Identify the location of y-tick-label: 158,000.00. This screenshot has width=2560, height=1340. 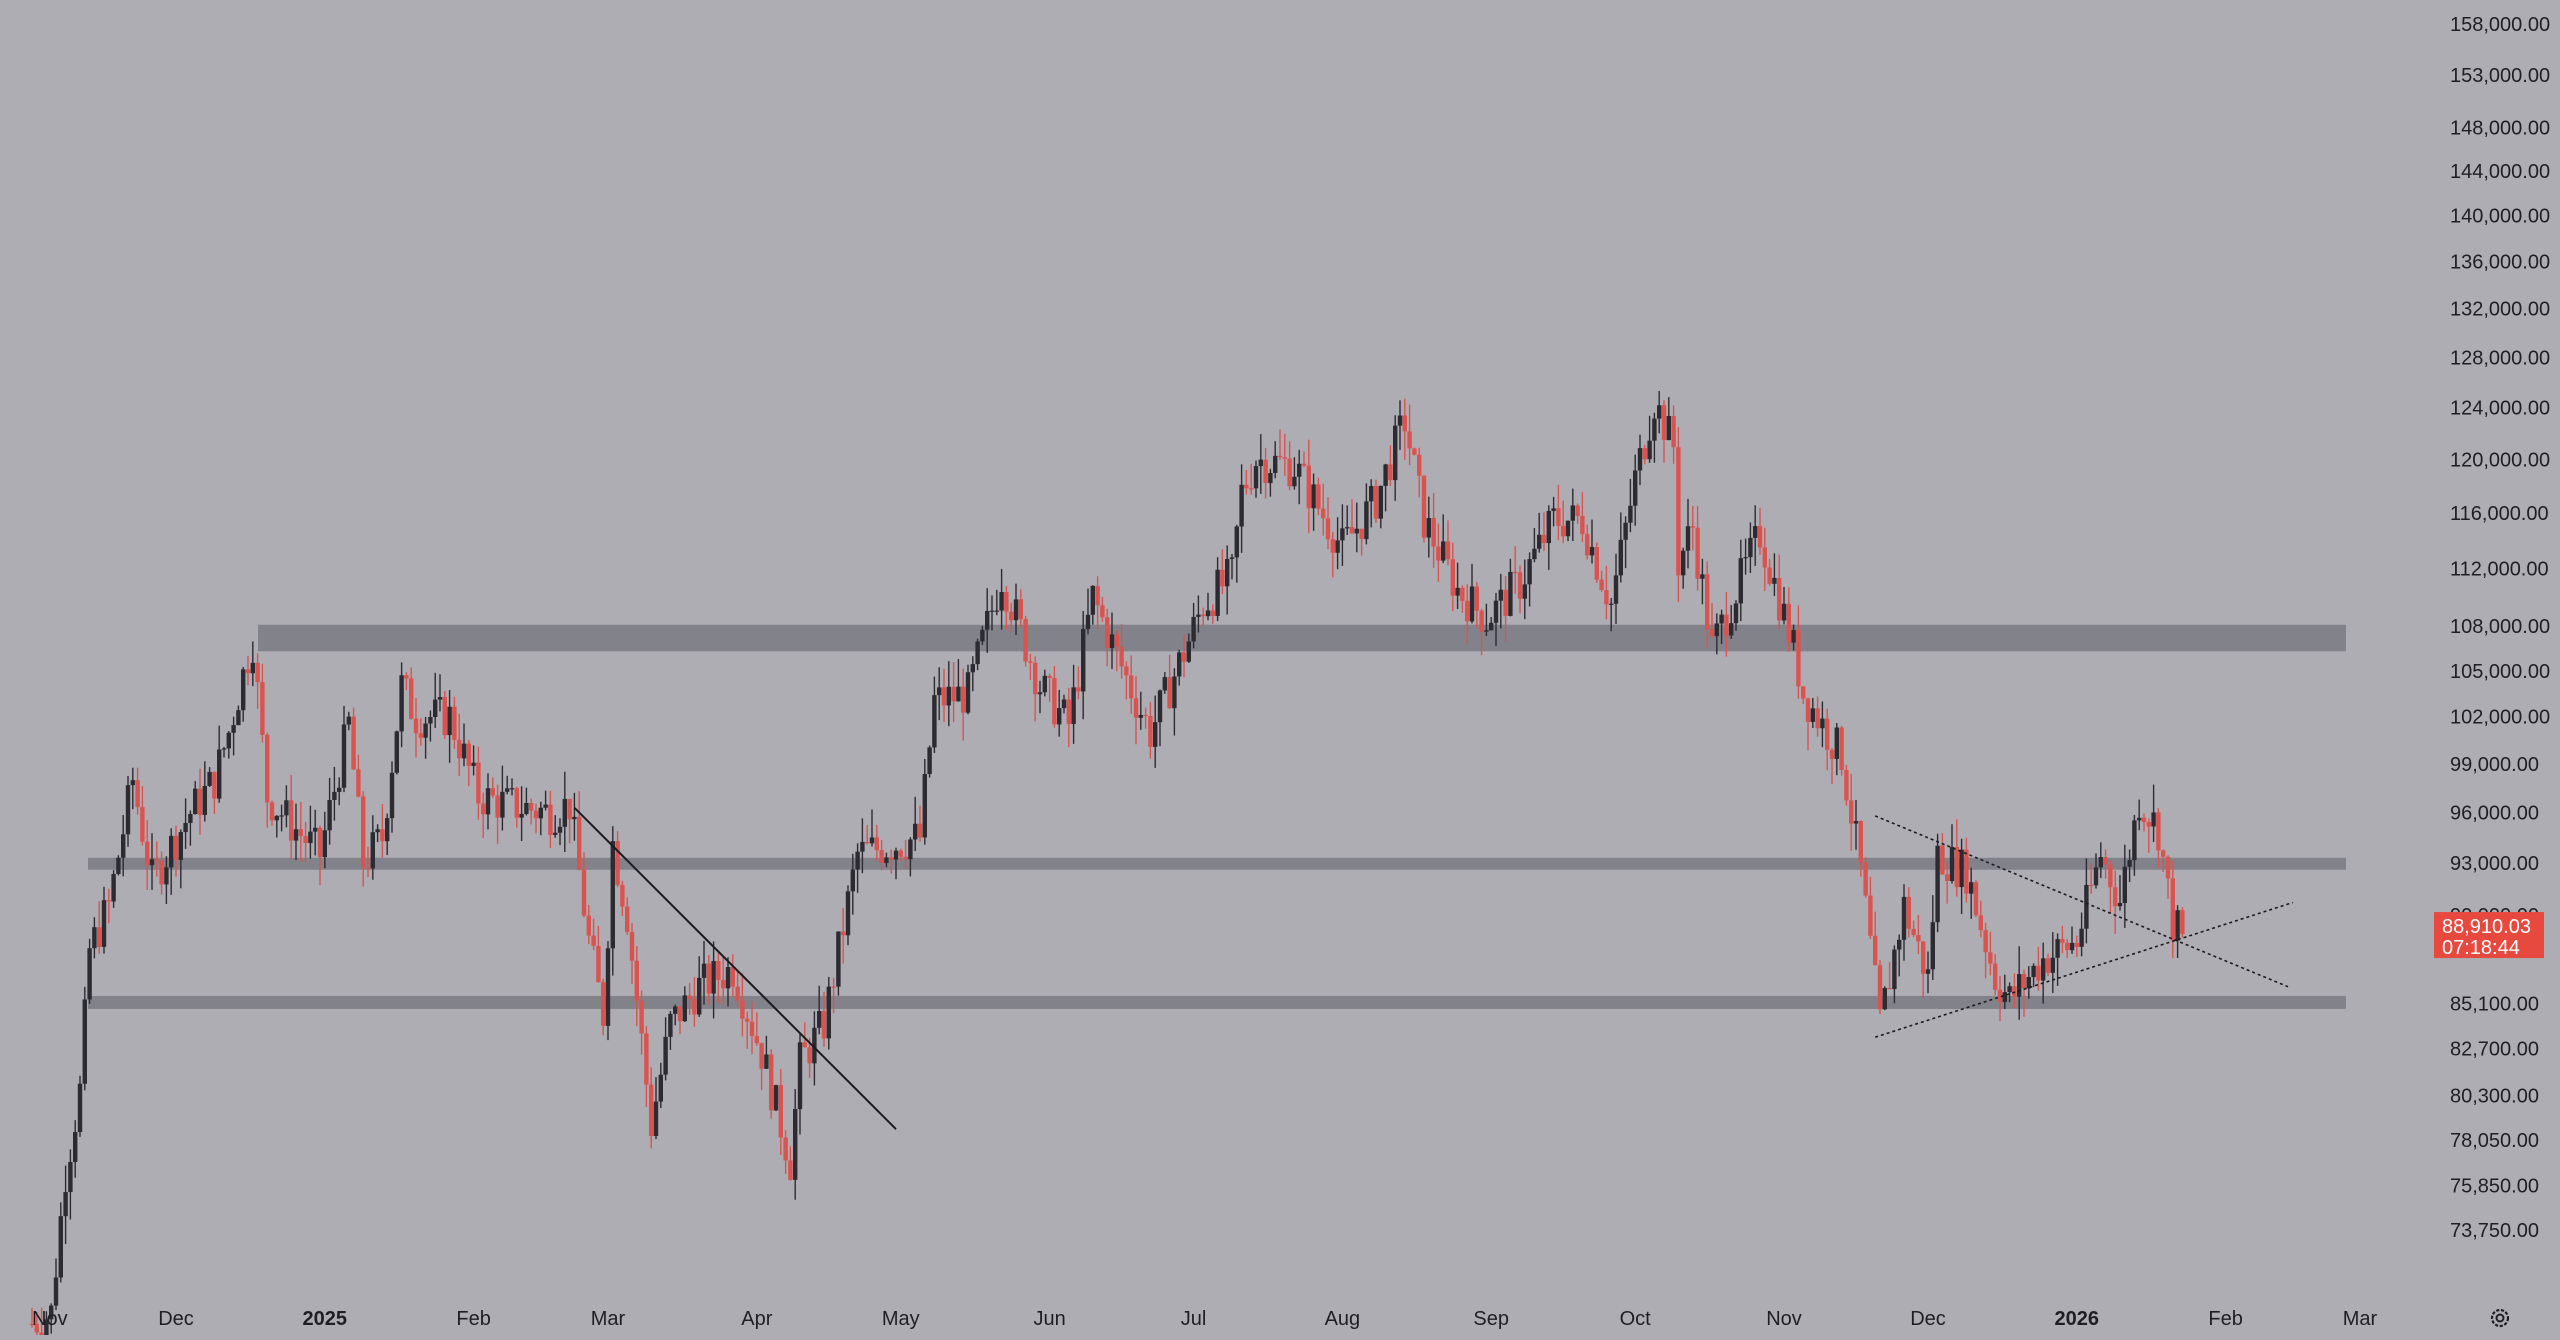
(2500, 25).